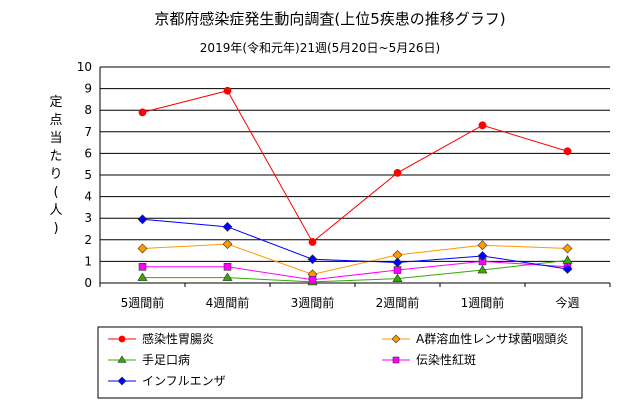 This screenshot has height=415, width=639. What do you see at coordinates (88, 218) in the screenshot?
I see `y-tick-label: 3` at bounding box center [88, 218].